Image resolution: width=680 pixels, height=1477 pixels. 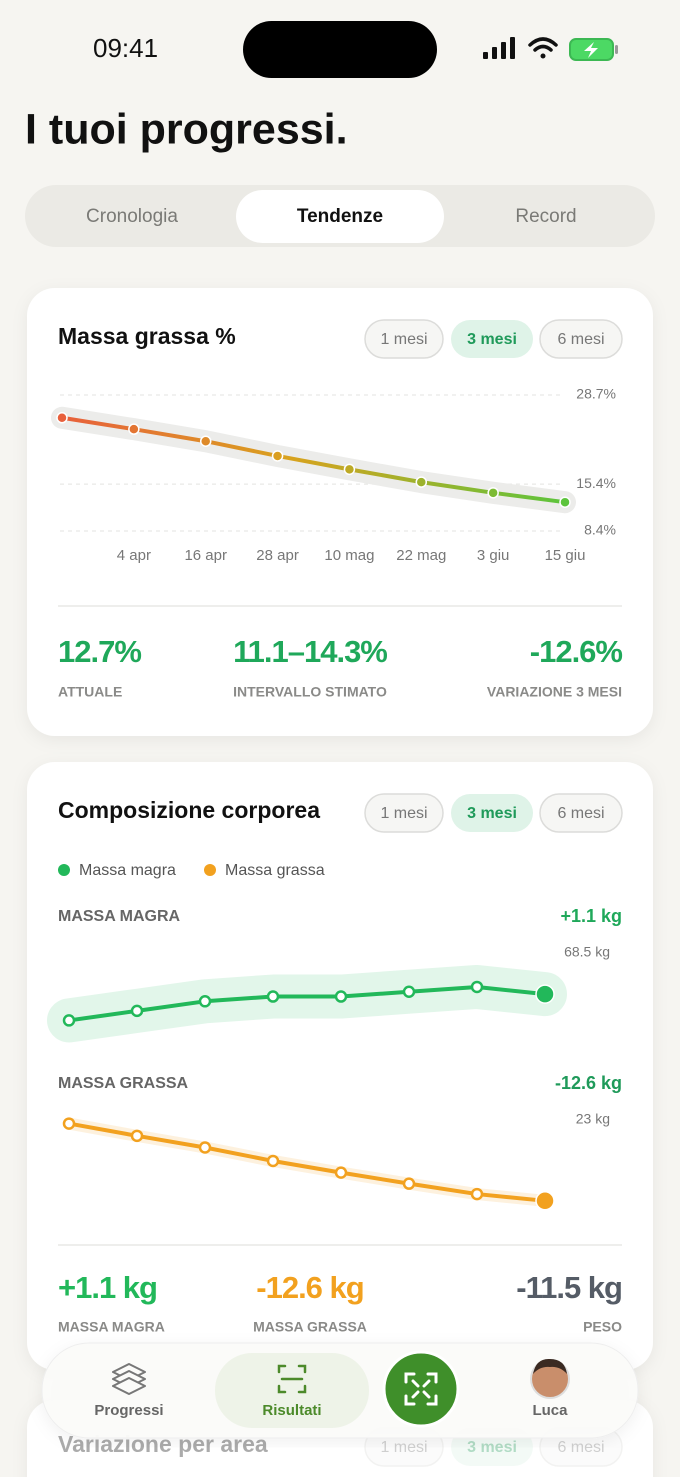 What do you see at coordinates (543, 48) in the screenshot?
I see `wifi-icon` at bounding box center [543, 48].